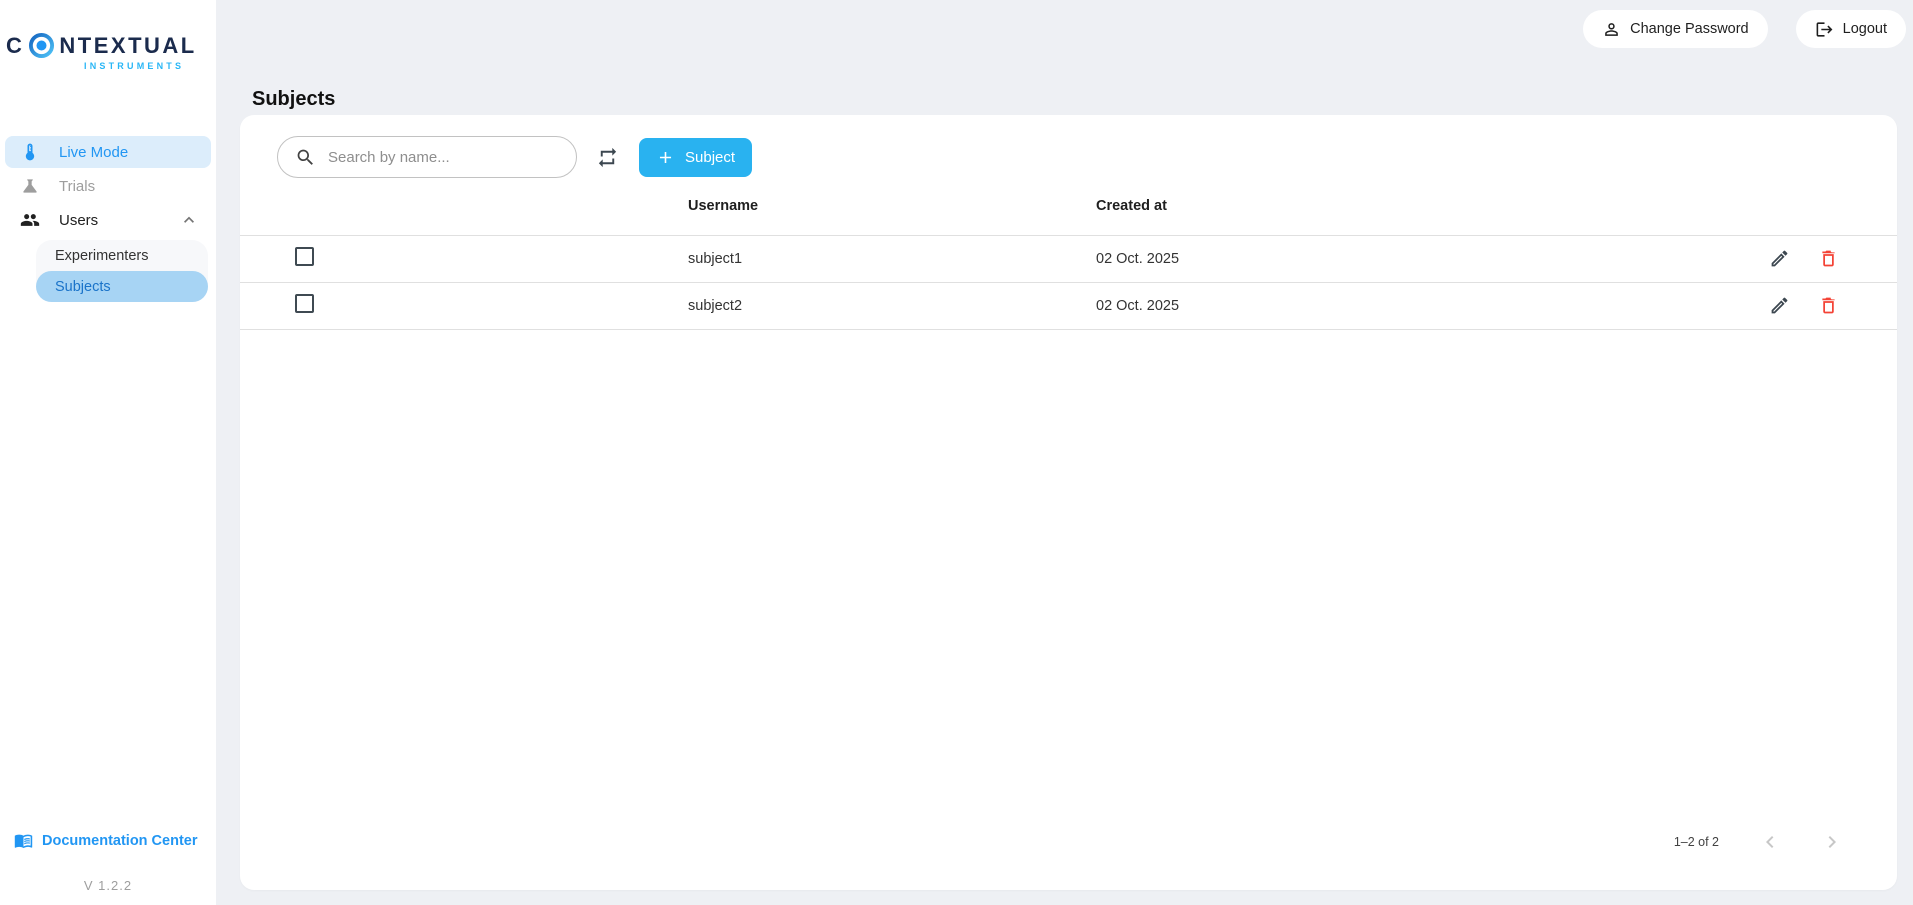 This screenshot has width=1913, height=905. Describe the element at coordinates (446, 157) in the screenshot. I see `search-input` at that location.